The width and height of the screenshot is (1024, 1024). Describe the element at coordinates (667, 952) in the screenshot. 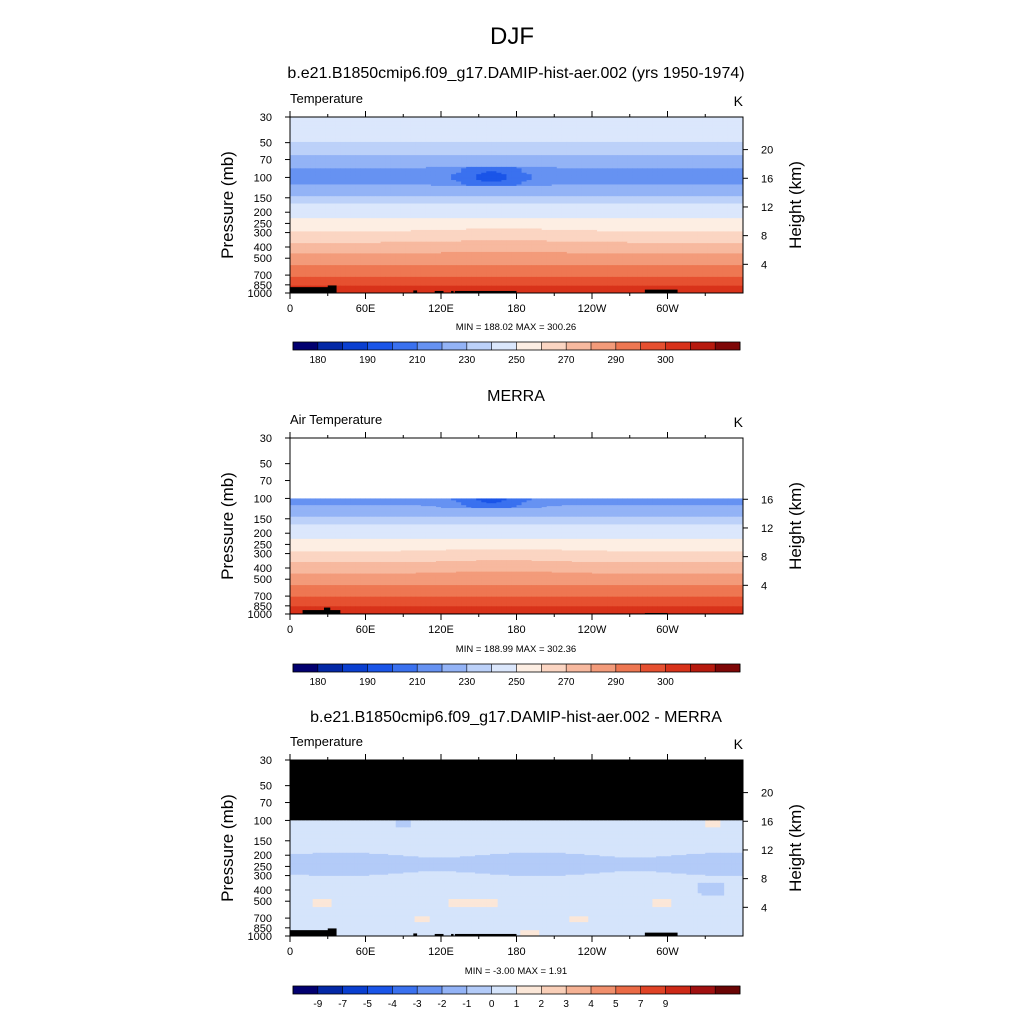

I see `x-tick-label: 60W` at that location.